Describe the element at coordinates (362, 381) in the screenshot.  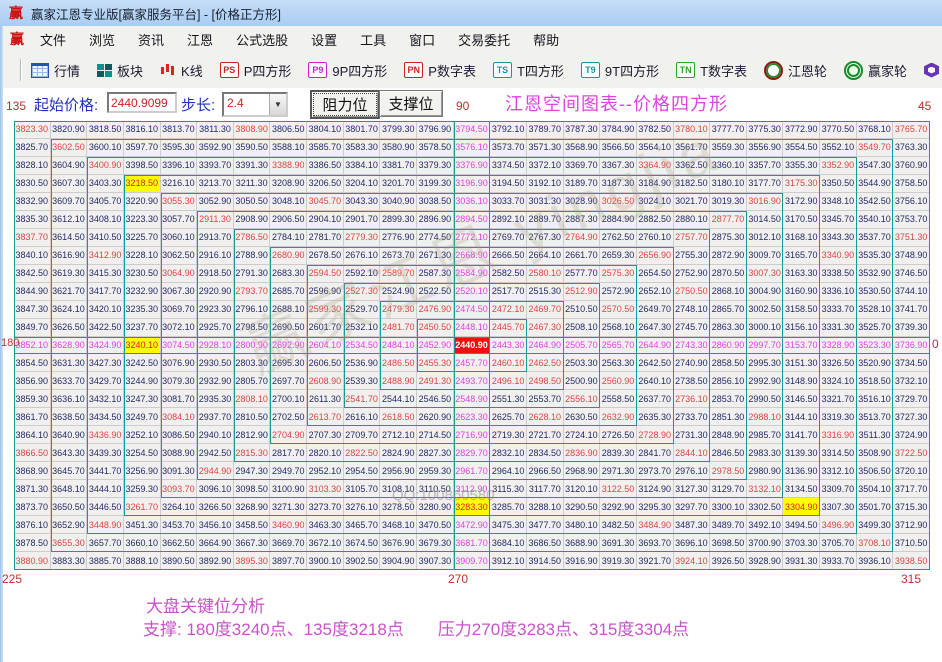
I see `grid-cell: 2539.30` at that location.